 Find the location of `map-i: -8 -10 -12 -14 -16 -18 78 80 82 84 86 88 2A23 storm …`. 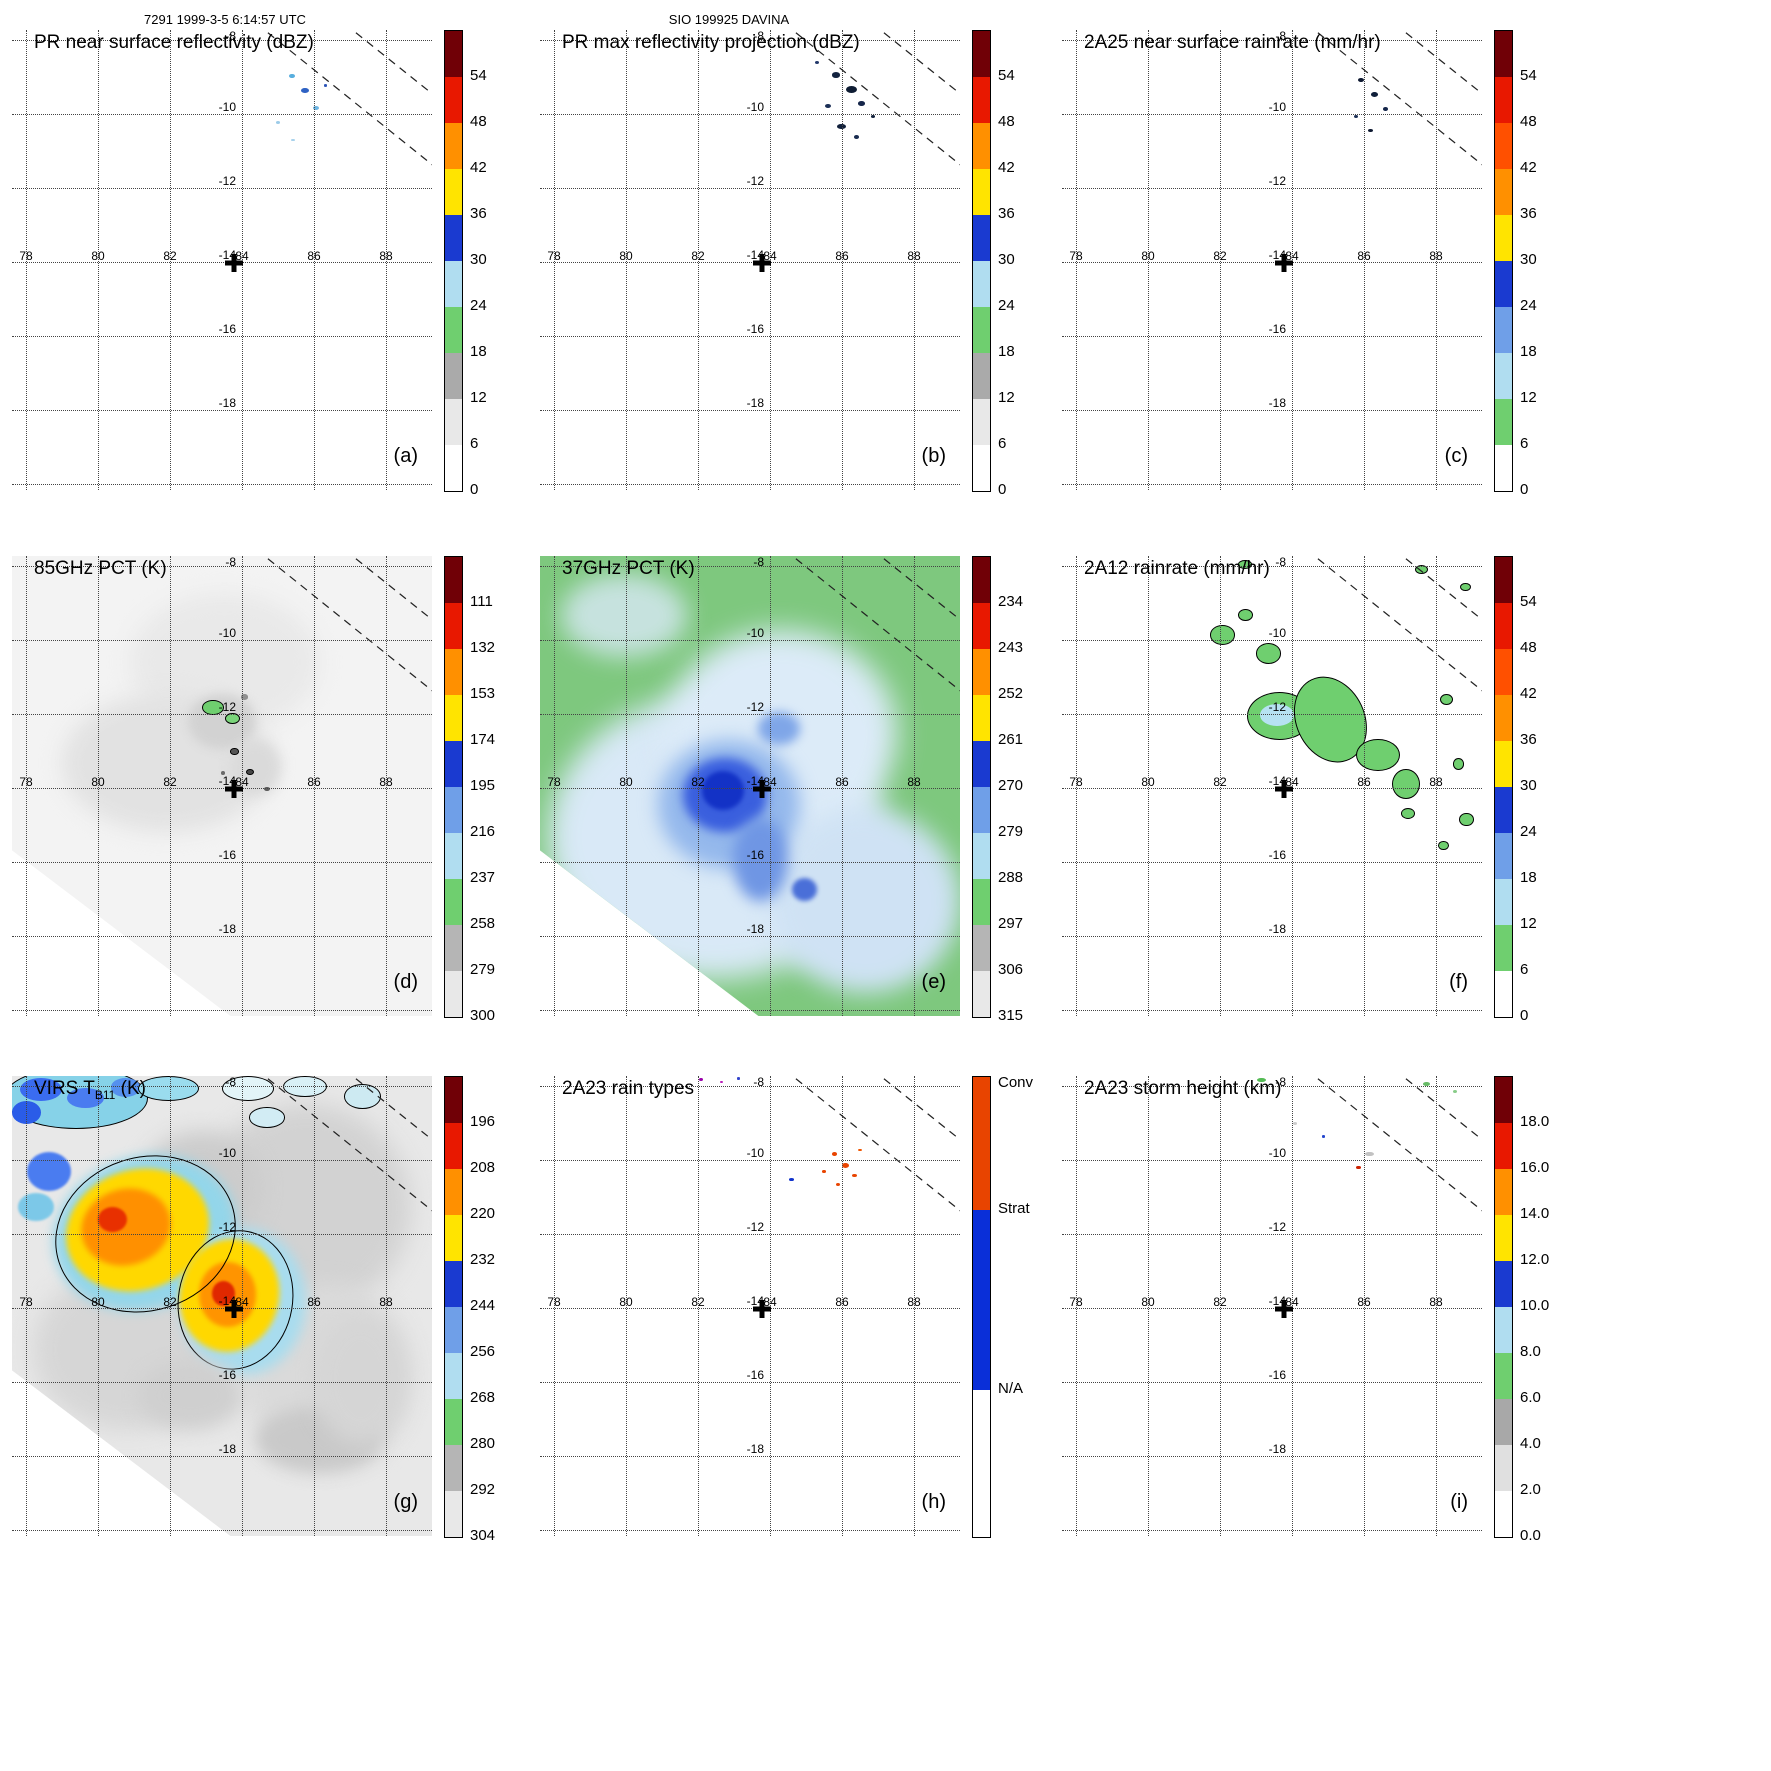

map-i: -8 -10 -12 -14 -16 -18 78 80 82 84 86 88 2A23 storm … is located at coordinates (1272, 1306).